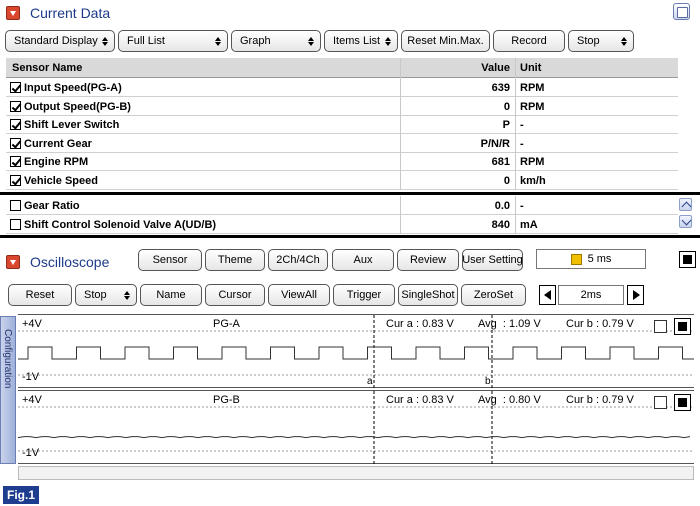 The width and height of the screenshot is (700, 506). I want to click on toolbar-standard-display-label: Standard Display, so click(56, 41).